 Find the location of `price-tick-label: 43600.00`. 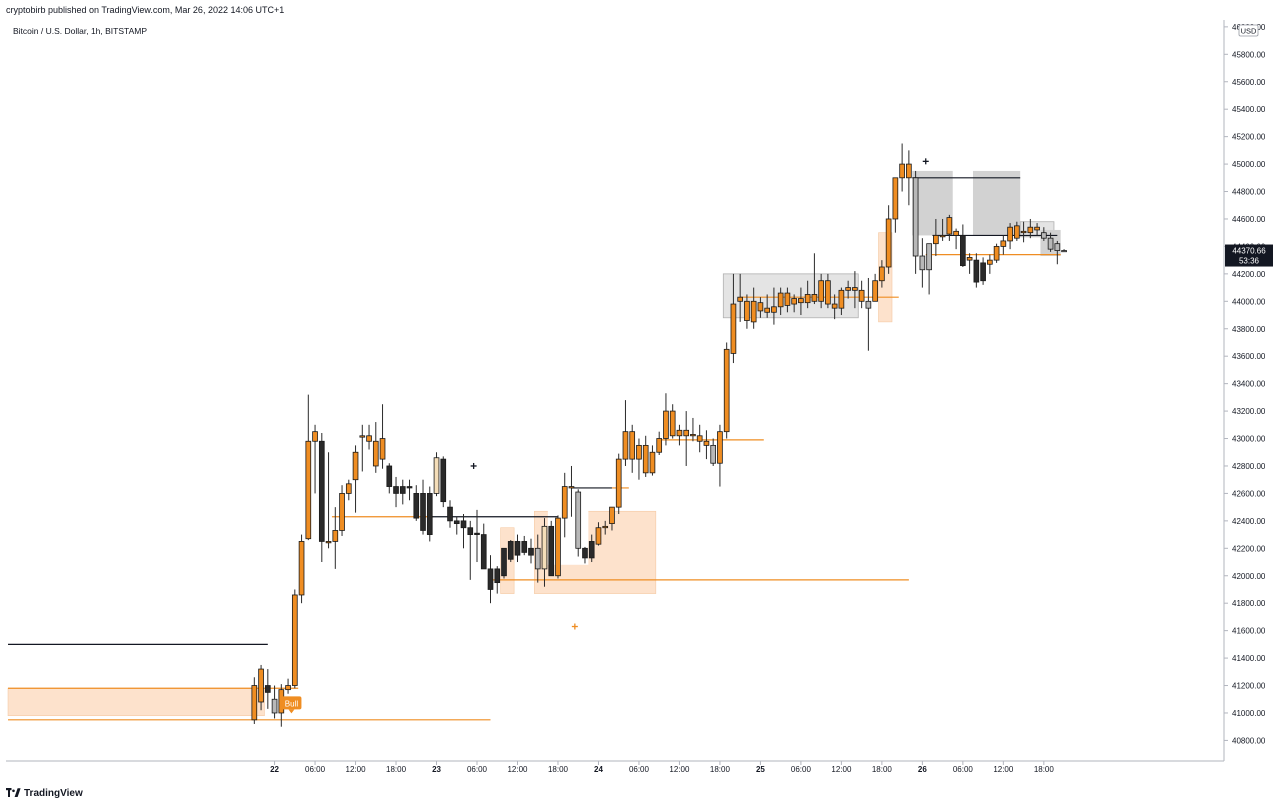

price-tick-label: 43600.00 is located at coordinates (1249, 356).